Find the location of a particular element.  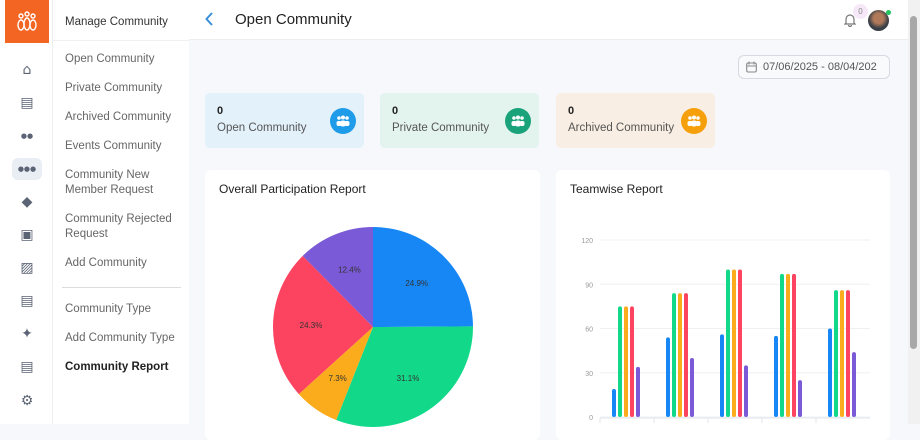

slice-label: 12.4% is located at coordinates (349, 270).